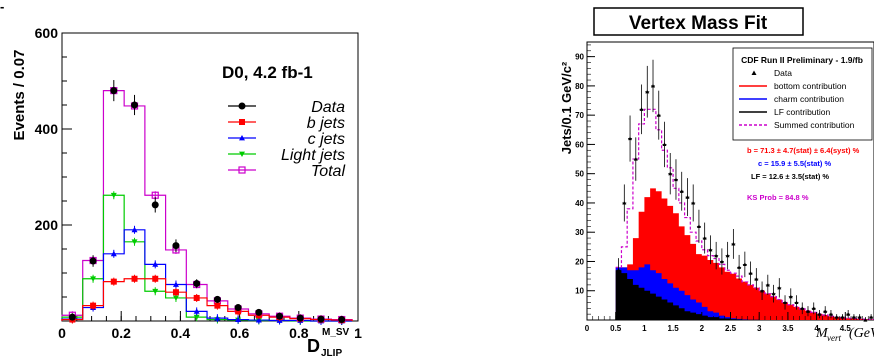 This screenshot has height=358, width=874. Describe the element at coordinates (834, 338) in the screenshot. I see `x-axis-label-sub: vert` at that location.